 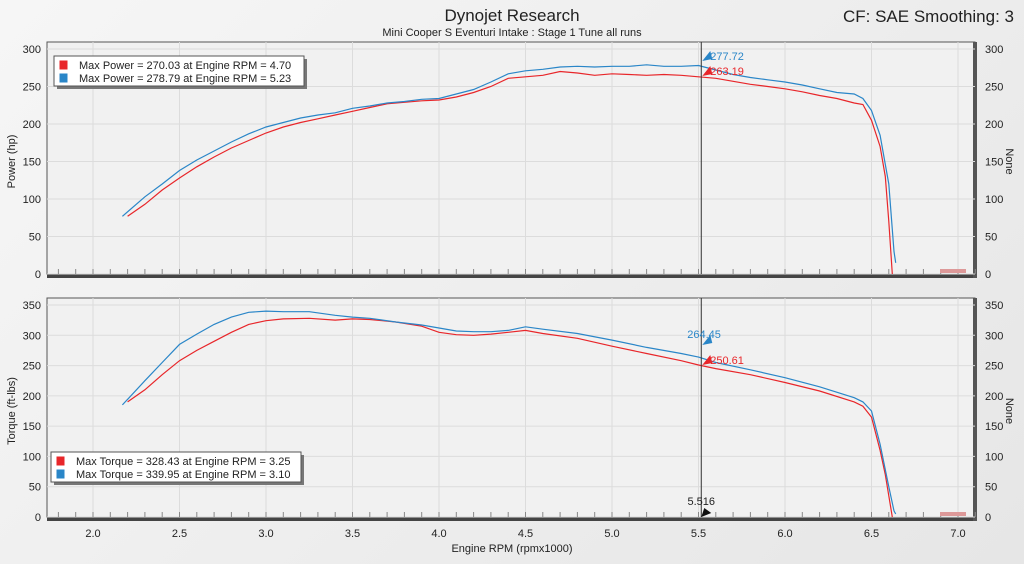 I want to click on cursor-x-marker, so click(x=706, y=512).